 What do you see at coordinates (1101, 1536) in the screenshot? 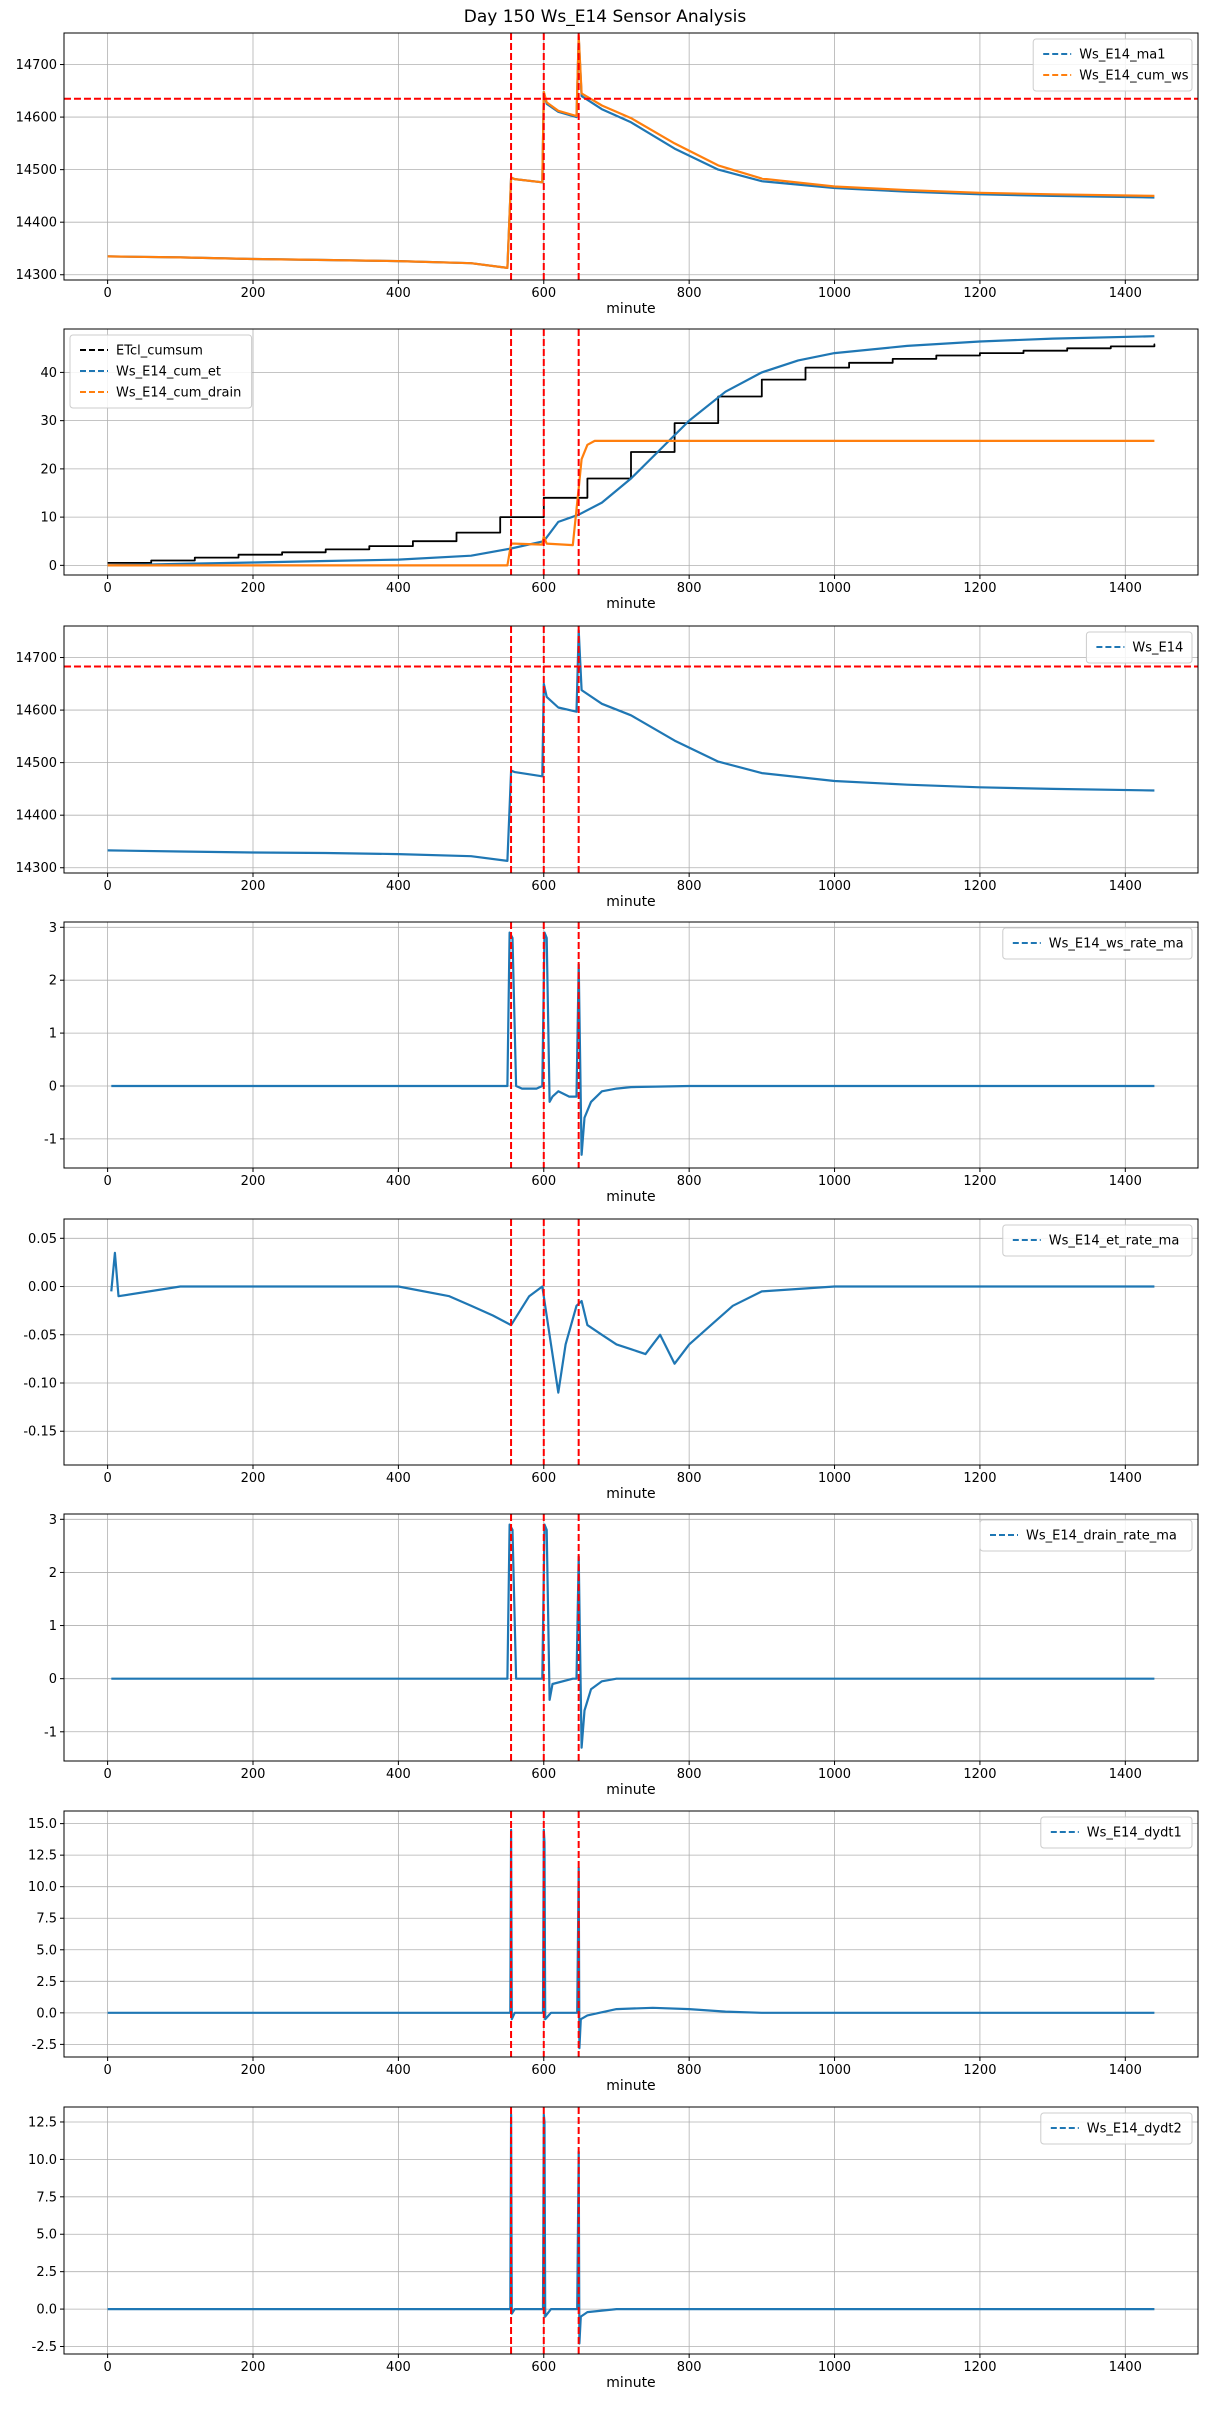
I see `legend-label: Ws_E14_drain_rate_ma` at bounding box center [1101, 1536].